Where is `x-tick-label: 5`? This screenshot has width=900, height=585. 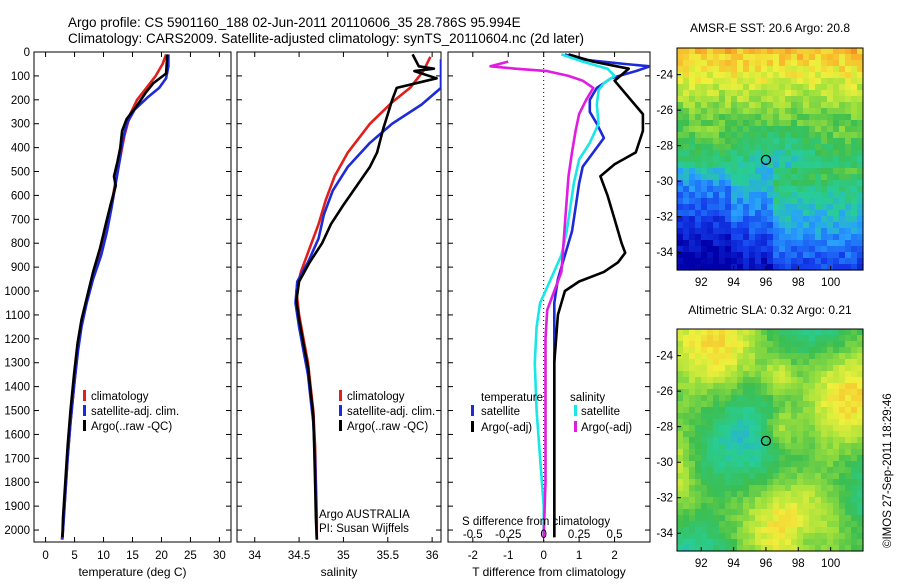
x-tick-label: 5 is located at coordinates (74, 556).